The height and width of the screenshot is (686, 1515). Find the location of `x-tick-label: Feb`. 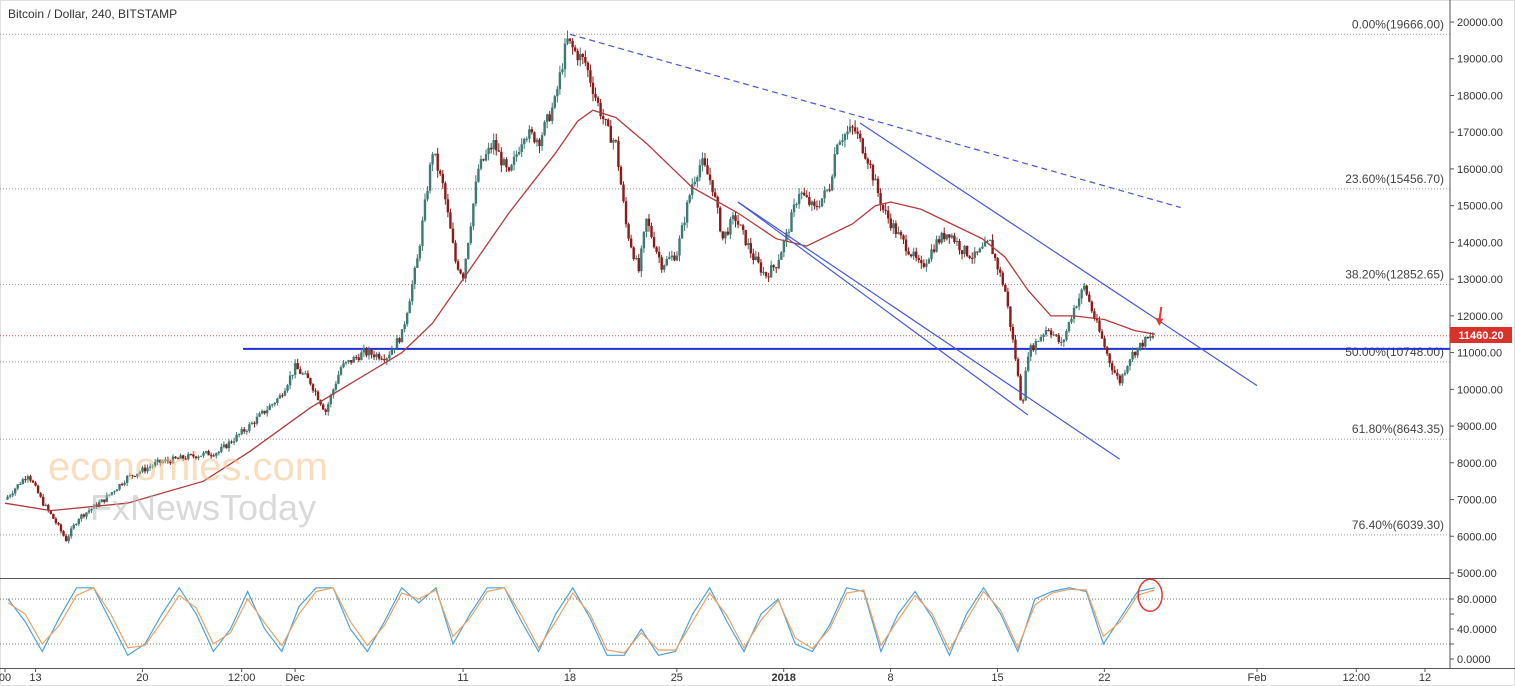

x-tick-label: Feb is located at coordinates (1257, 678).